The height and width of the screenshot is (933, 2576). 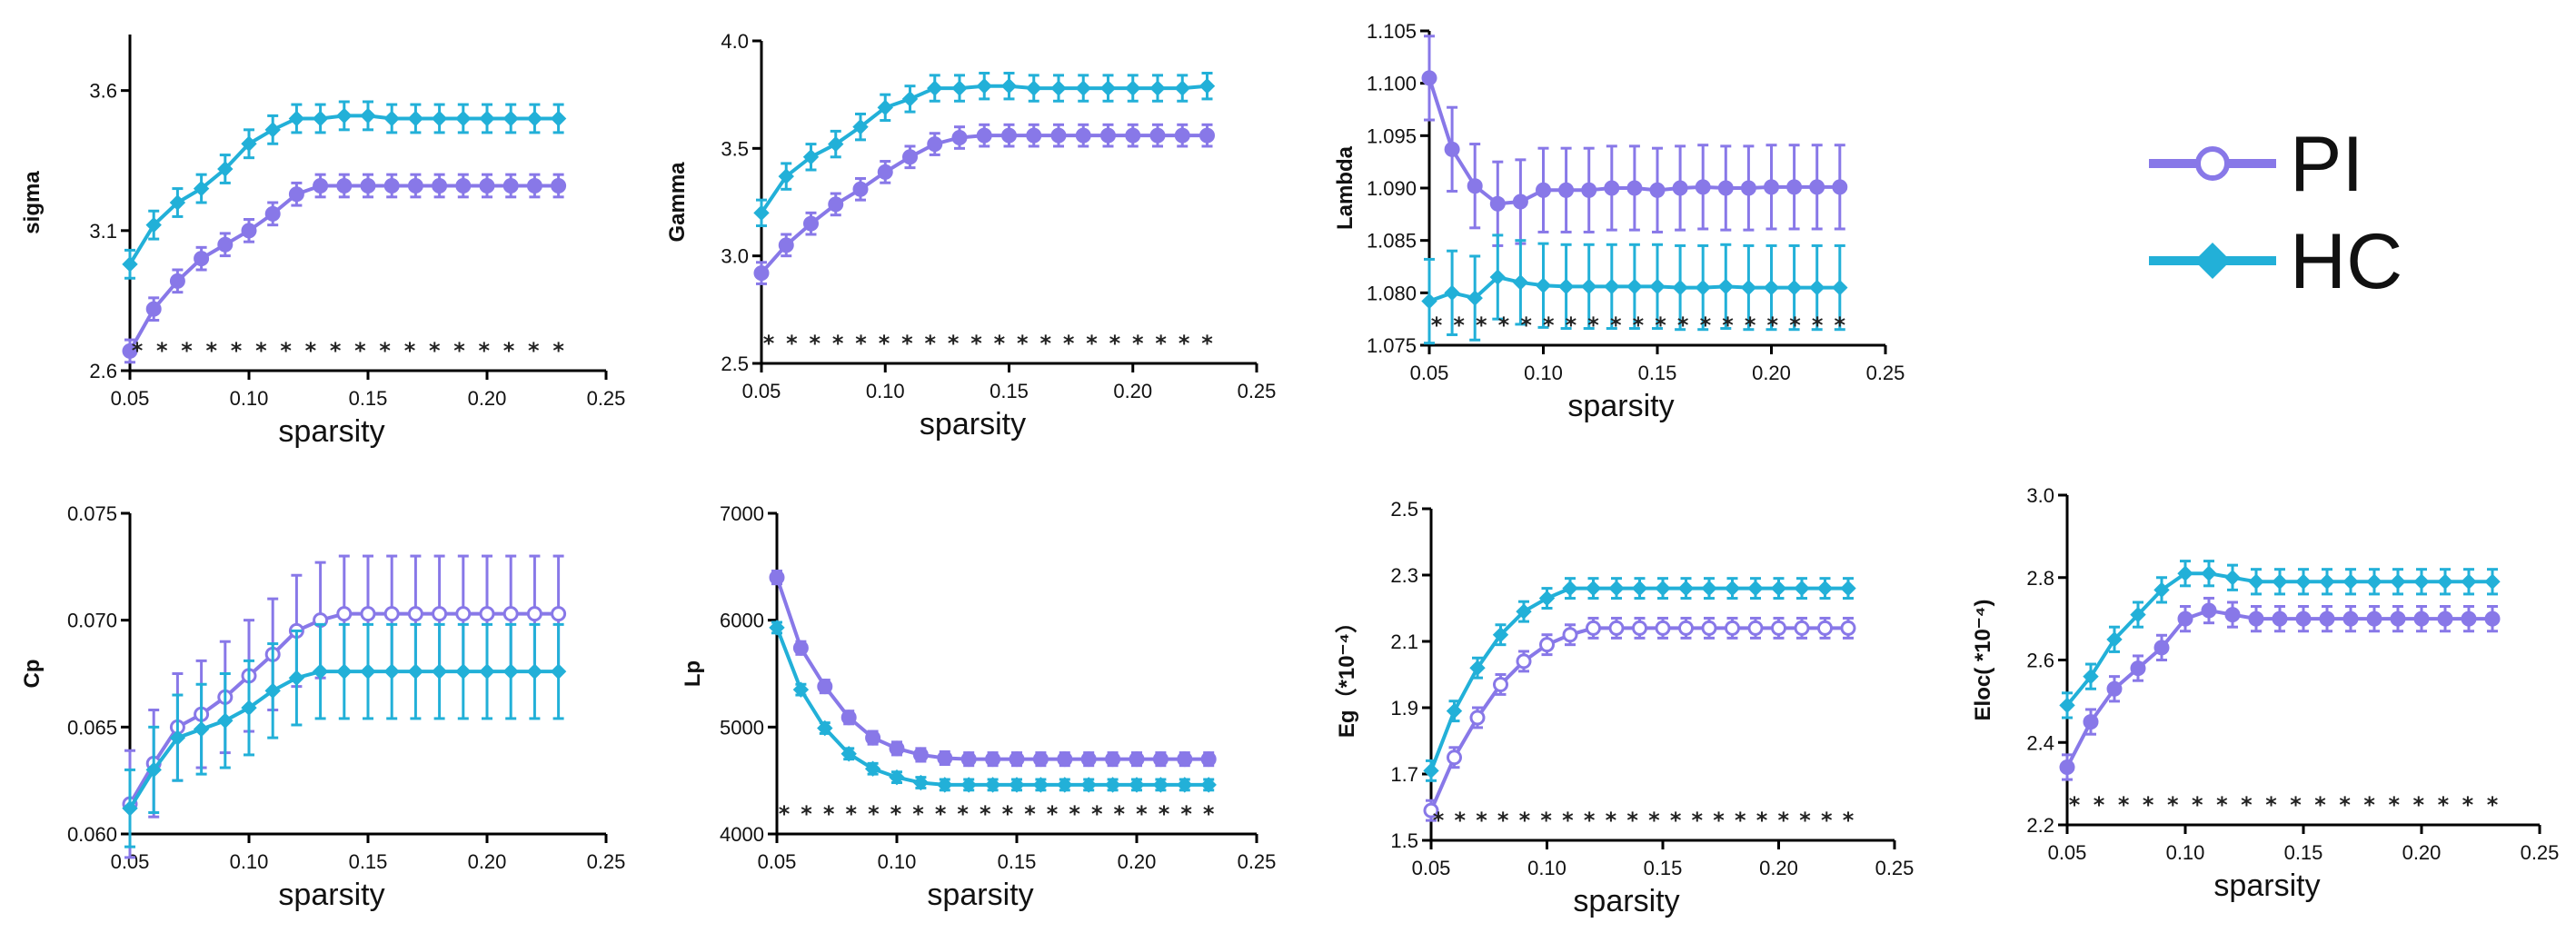 I want to click on y-tick-label: 1.095, so click(x=1392, y=135).